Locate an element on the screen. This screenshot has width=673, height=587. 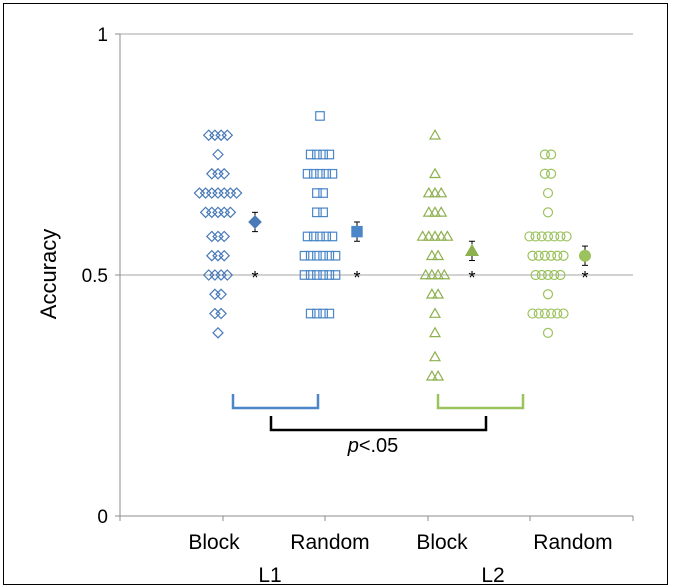
y-tick-label: 0.5 is located at coordinates (95, 276).